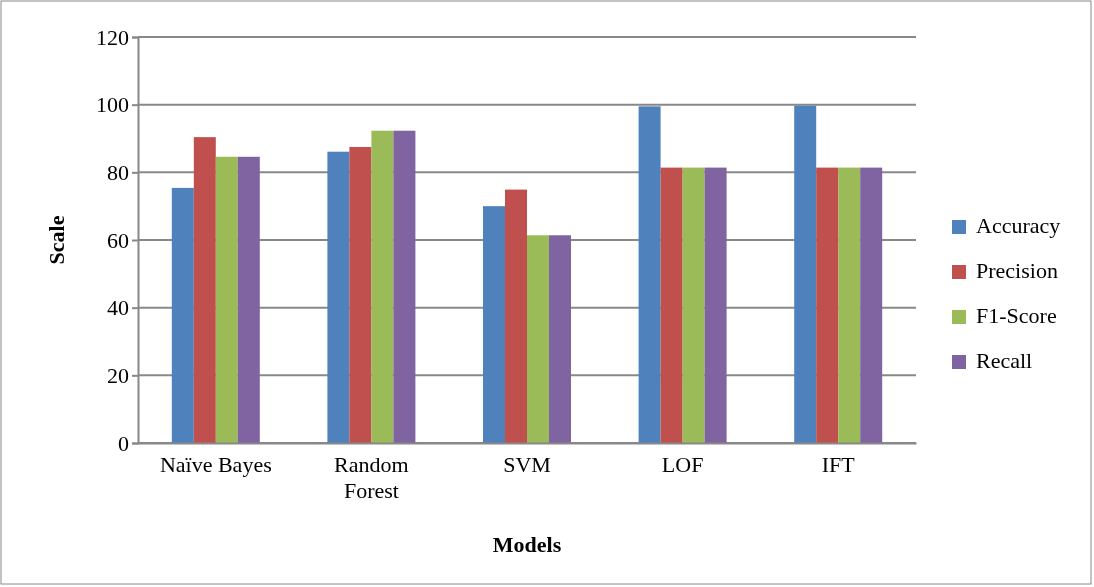 This screenshot has height=587, width=1094. What do you see at coordinates (371, 477) in the screenshot?
I see `x-tick-label: Random Forest` at bounding box center [371, 477].